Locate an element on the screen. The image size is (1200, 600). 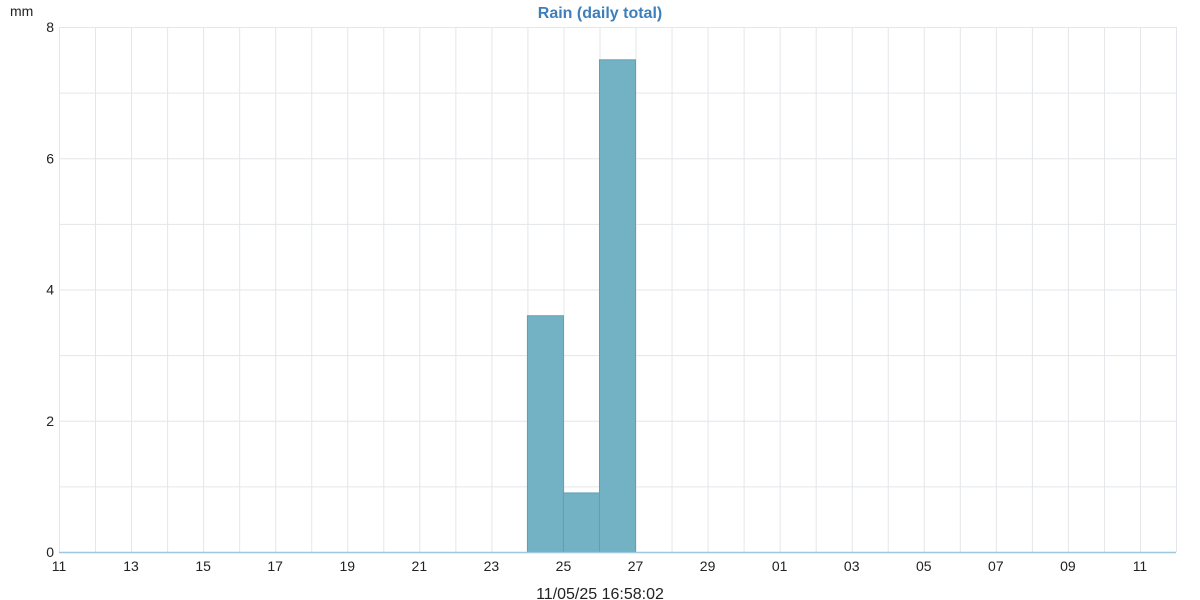
y-axis-unit: mm is located at coordinates (21, 11).